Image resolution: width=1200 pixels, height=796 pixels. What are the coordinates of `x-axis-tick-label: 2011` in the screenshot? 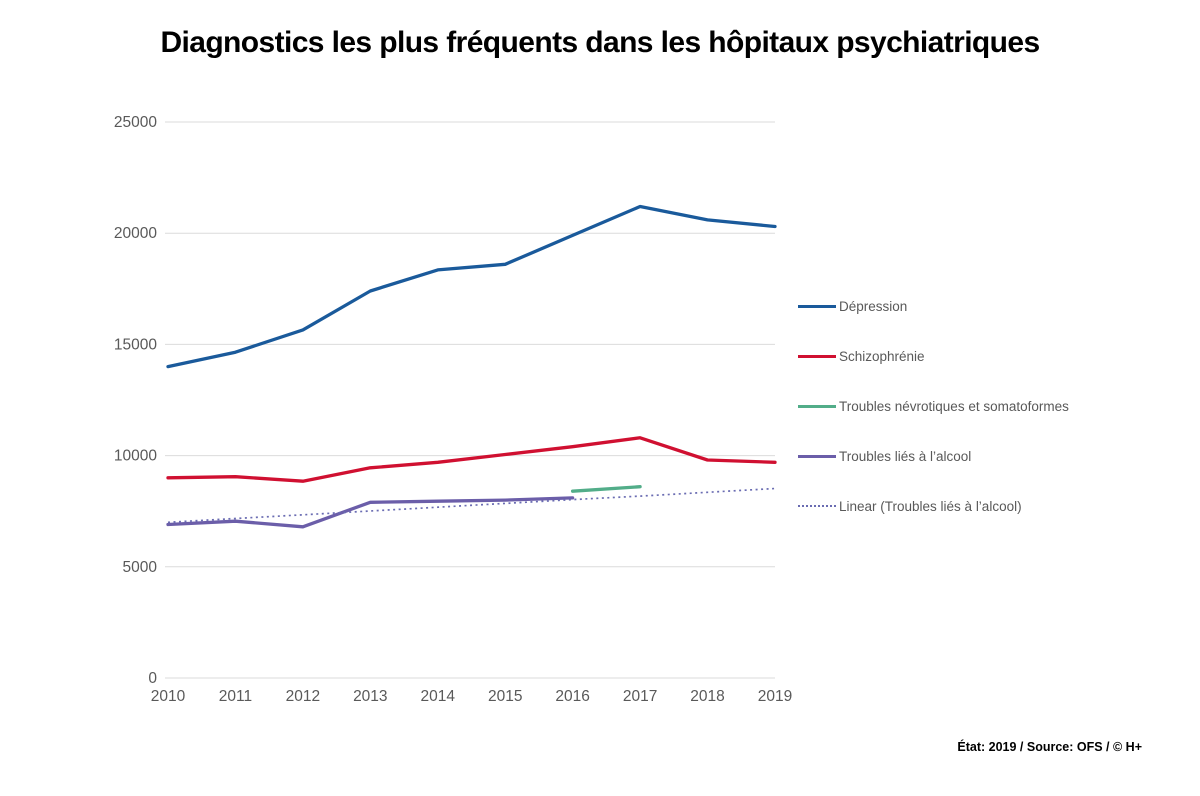 It's located at (235, 696).